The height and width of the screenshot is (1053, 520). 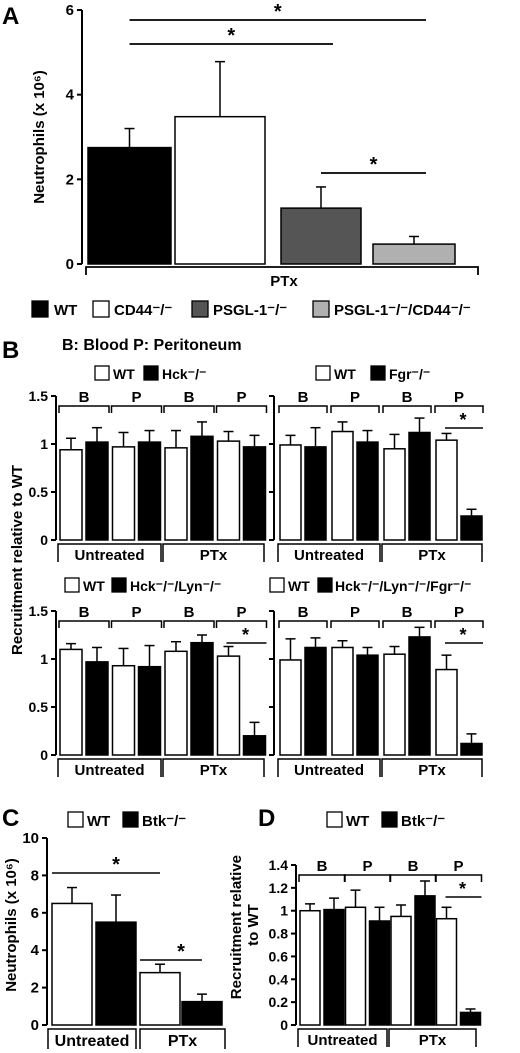 What do you see at coordinates (325, 585) in the screenshot?
I see `legend-swatch-hck-lyn-fgr` at bounding box center [325, 585].